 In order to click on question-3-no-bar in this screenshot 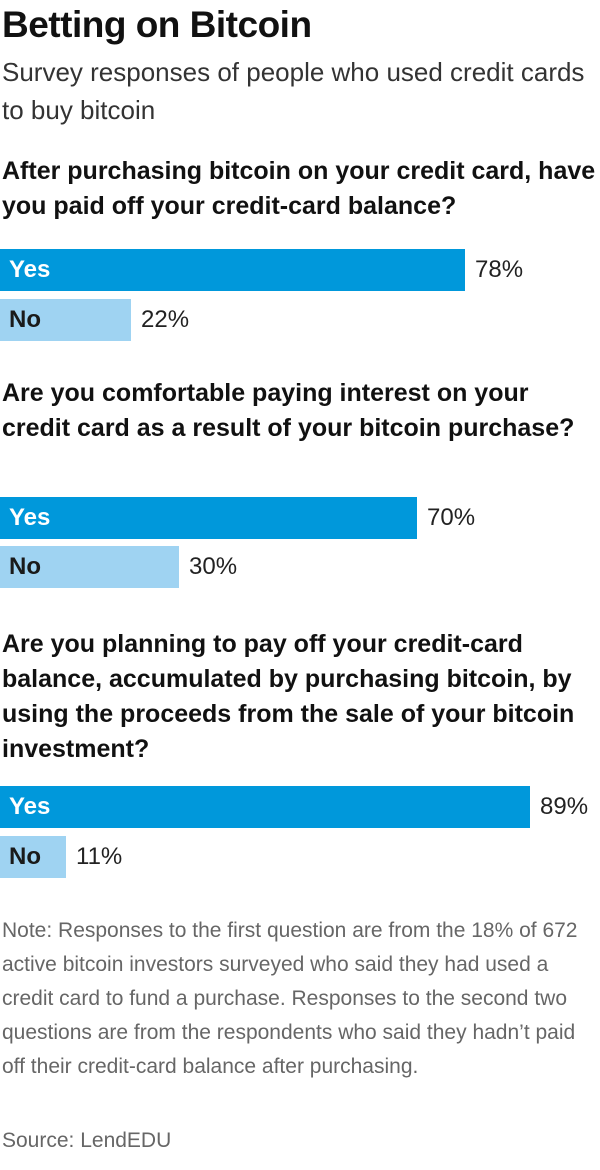, I will do `click(33, 857)`.